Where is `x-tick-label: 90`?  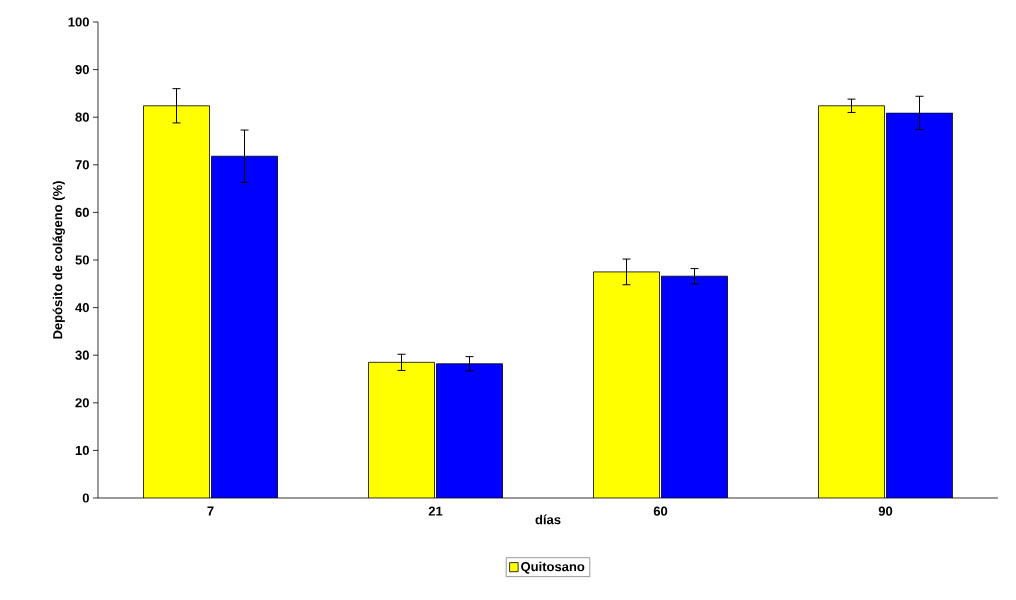
x-tick-label: 90 is located at coordinates (885, 511).